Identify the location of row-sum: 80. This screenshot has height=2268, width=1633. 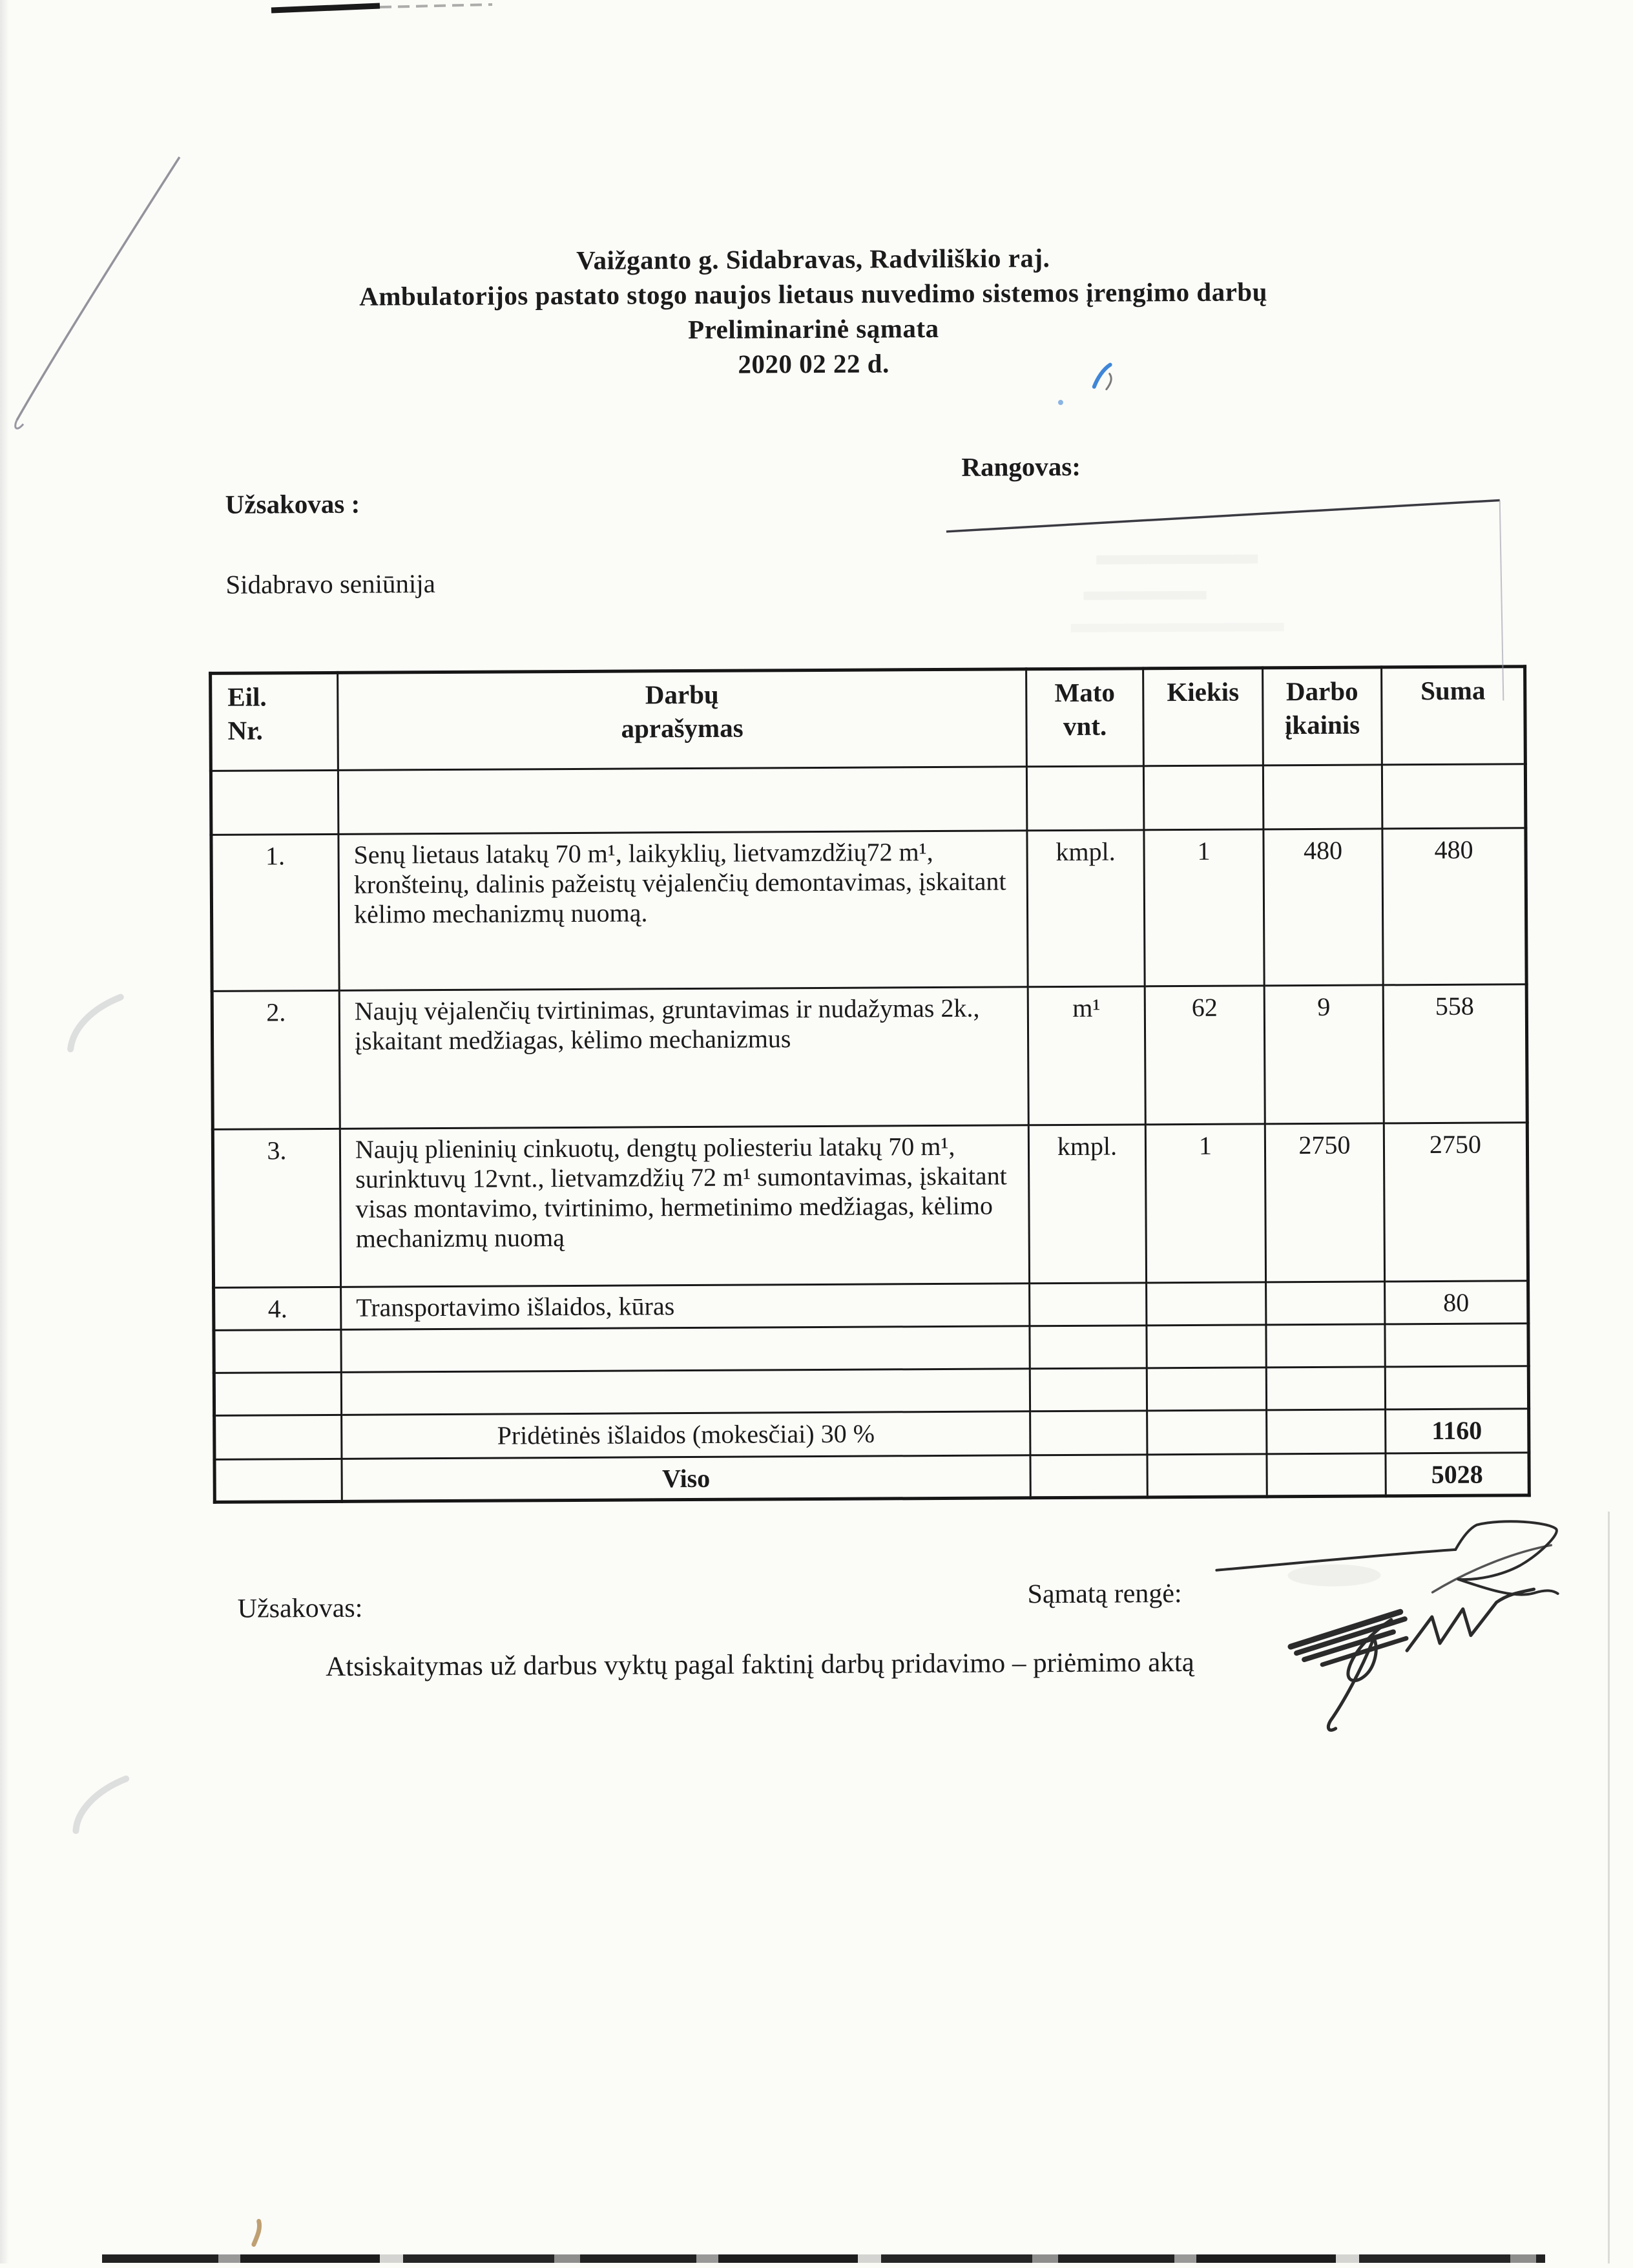
(1456, 1302).